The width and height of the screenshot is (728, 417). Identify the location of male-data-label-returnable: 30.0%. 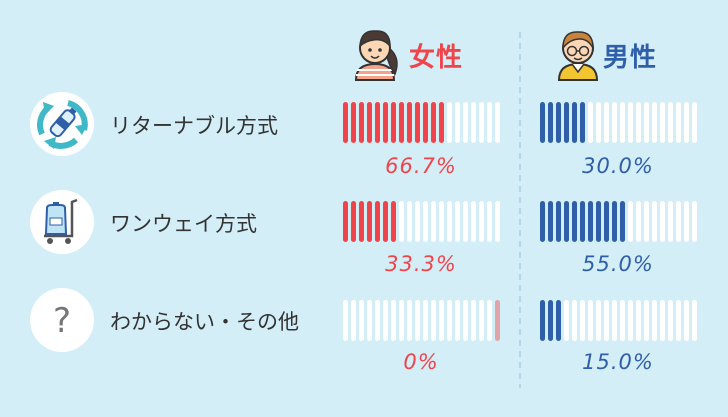
(618, 166).